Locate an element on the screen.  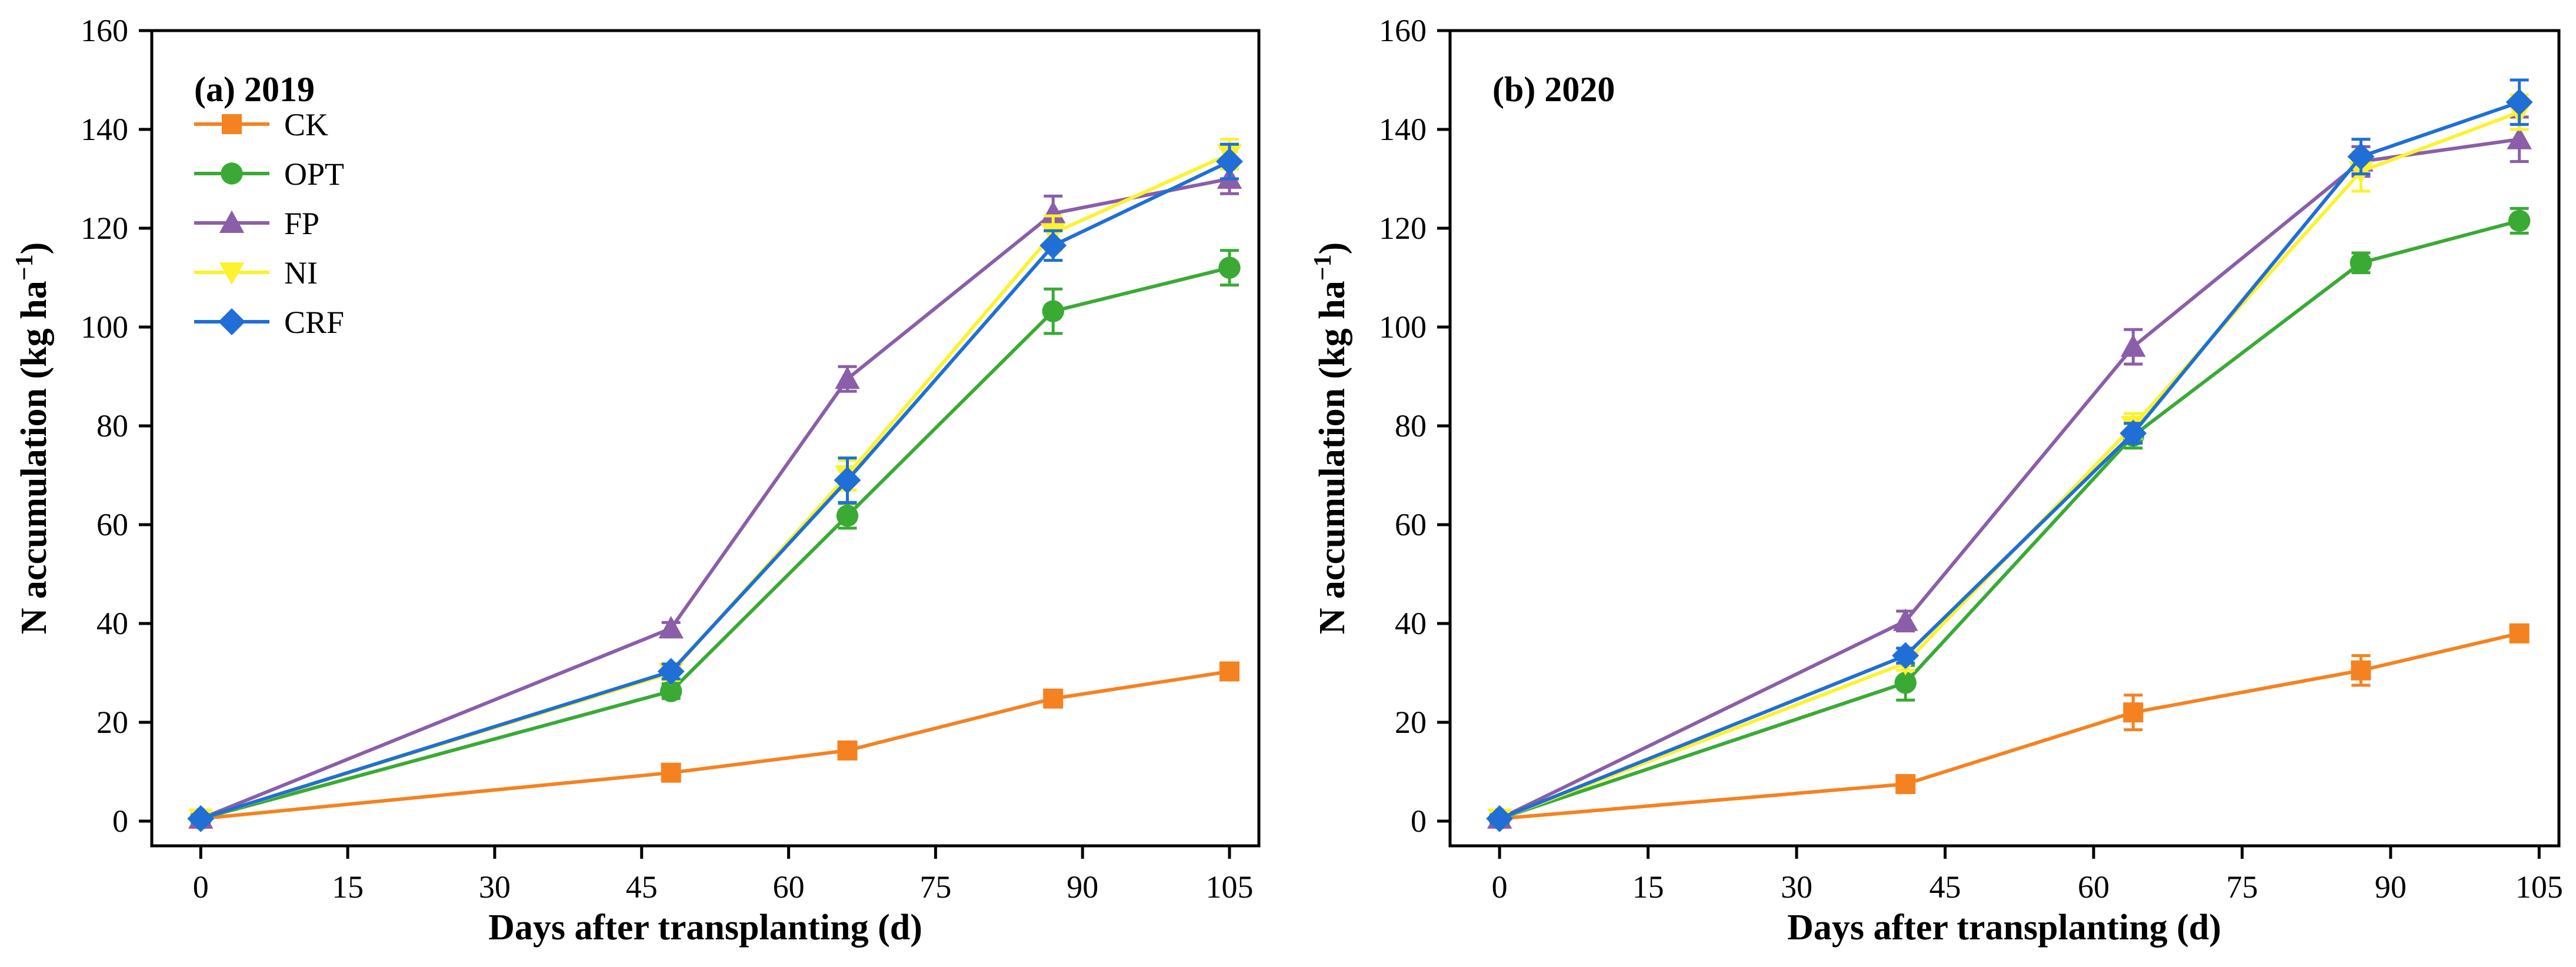
y-axis-title-superscript: −1 is located at coordinates (25, 268).